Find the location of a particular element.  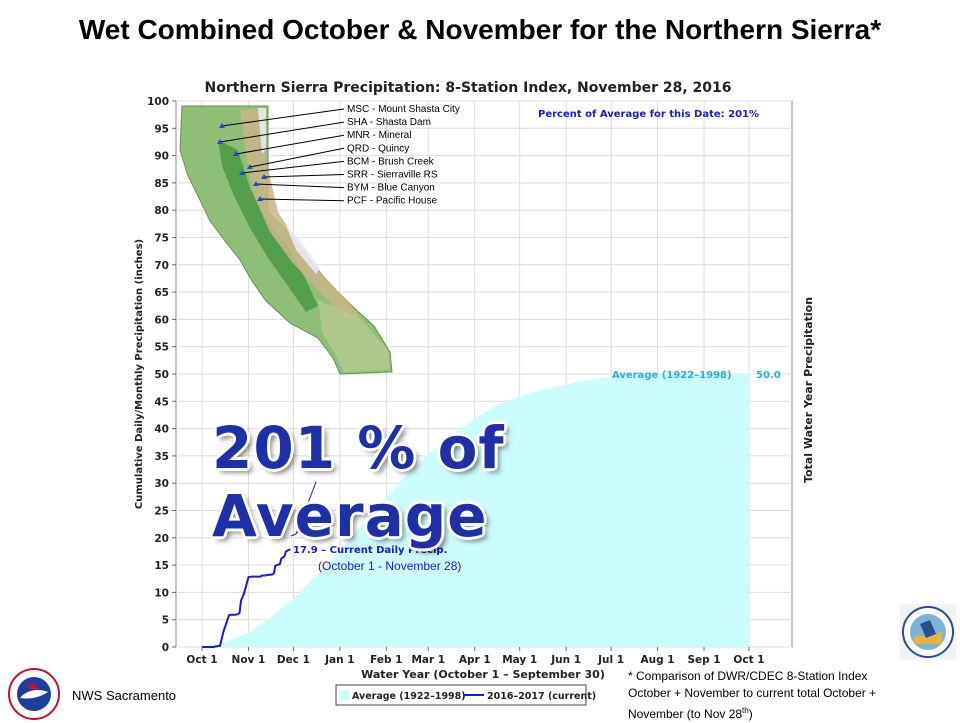

x-tick-label: Feb 1 is located at coordinates (386, 660).